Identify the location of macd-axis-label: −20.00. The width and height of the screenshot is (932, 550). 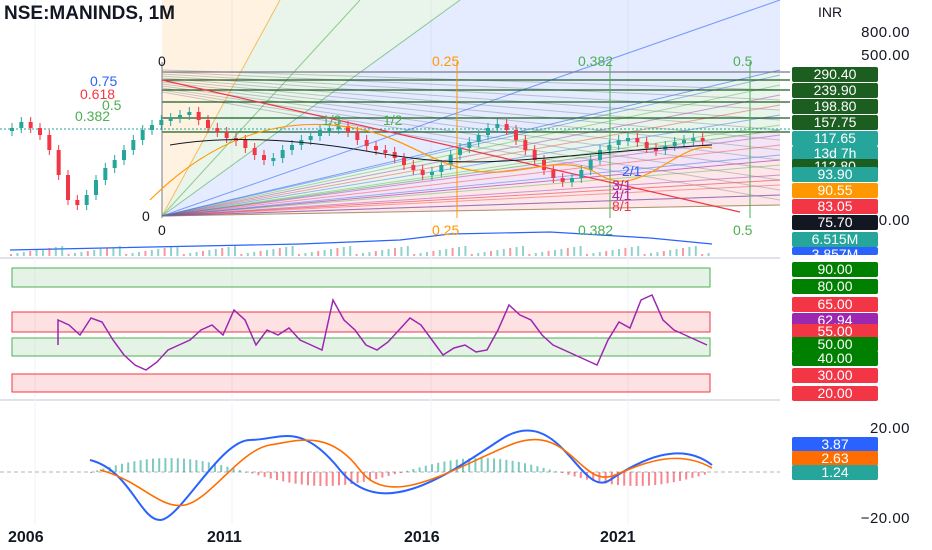
(885, 518).